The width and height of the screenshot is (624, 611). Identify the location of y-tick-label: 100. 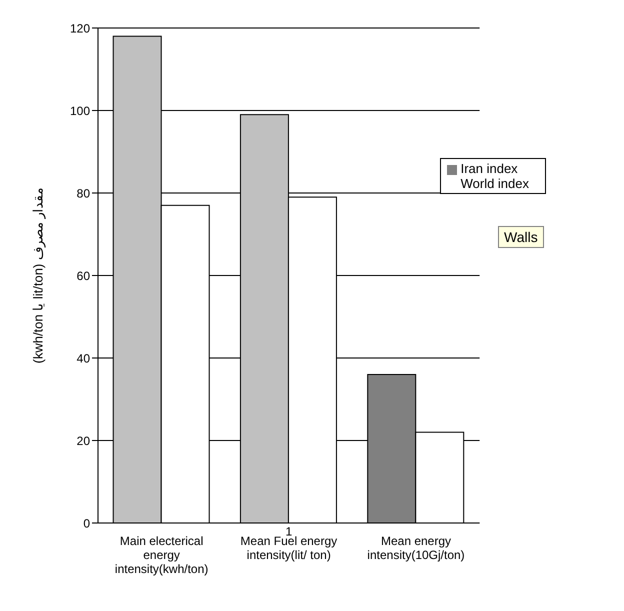
(80, 111).